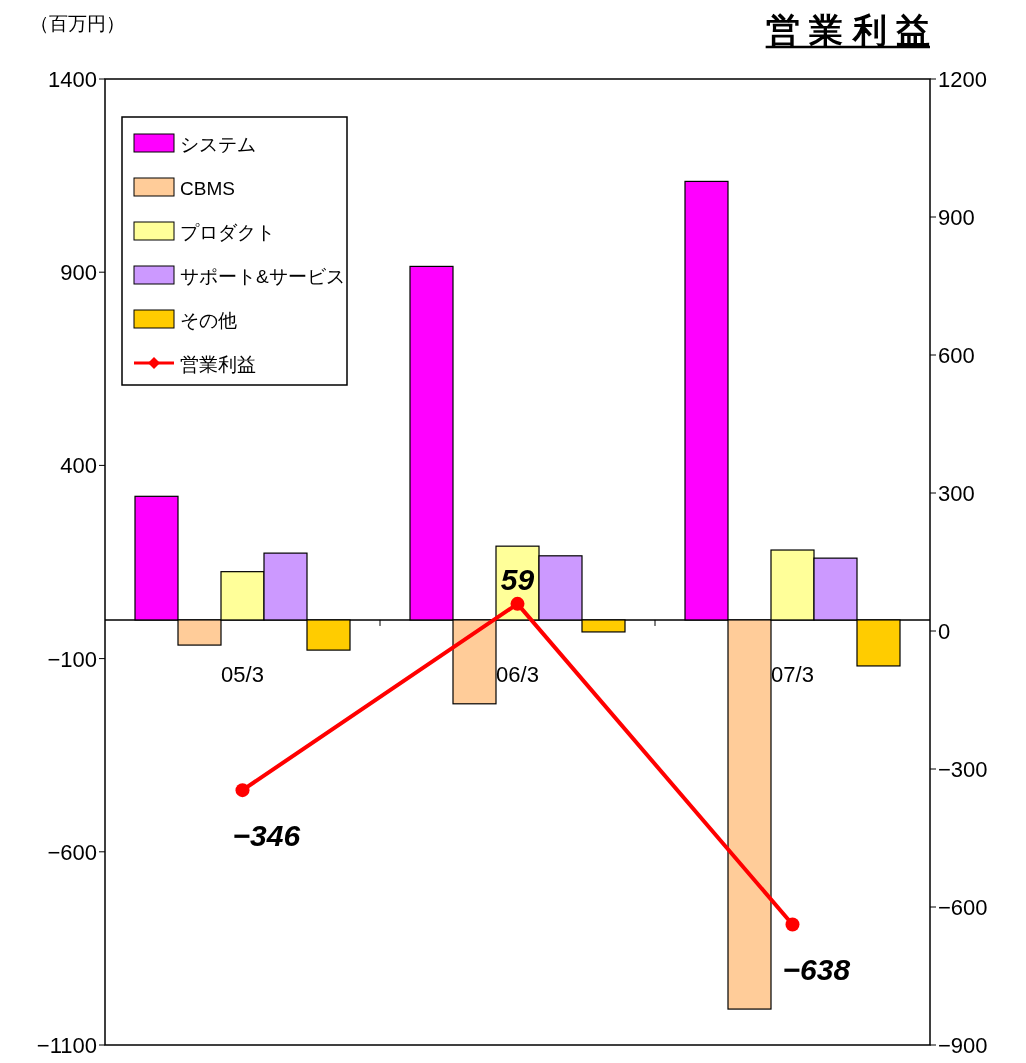 Image resolution: width=1026 pixels, height=1063 pixels. What do you see at coordinates (963, 1045) in the screenshot?
I see `y2-tick-label: −900` at bounding box center [963, 1045].